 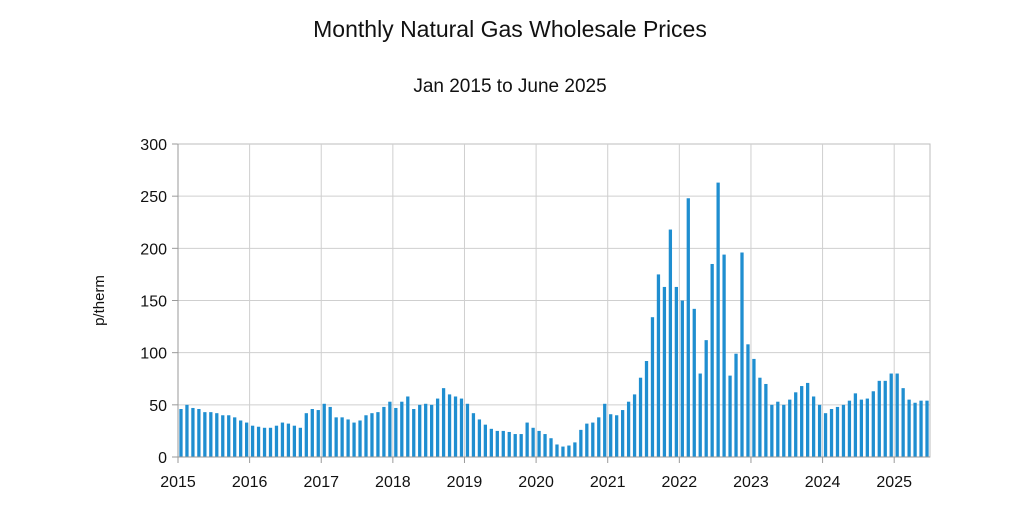 I want to click on y-tick-label: 250, so click(x=153, y=197).